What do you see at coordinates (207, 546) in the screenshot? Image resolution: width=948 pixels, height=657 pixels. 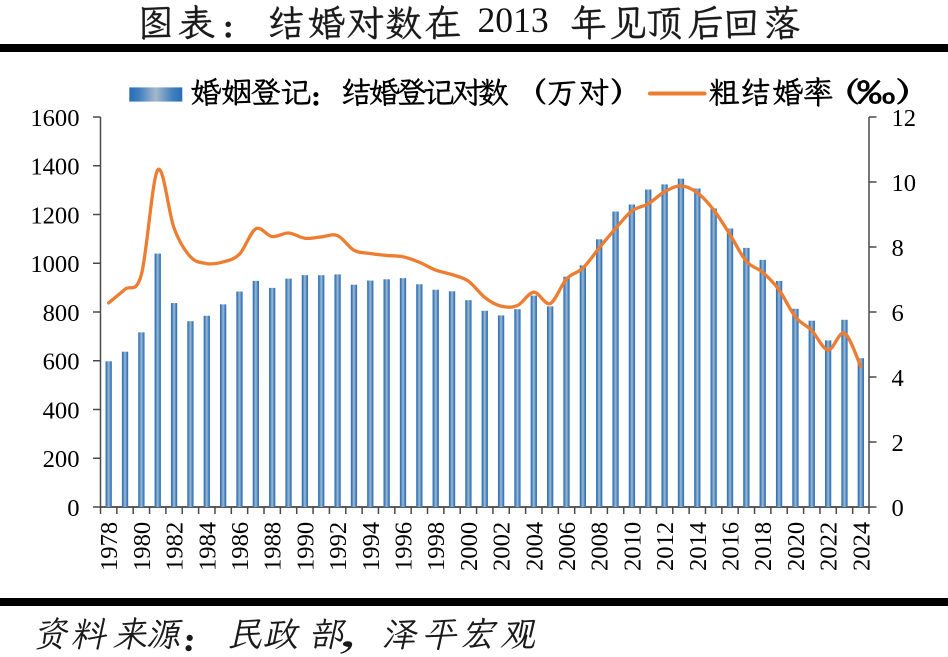 I see `svg-text: 1984` at bounding box center [207, 546].